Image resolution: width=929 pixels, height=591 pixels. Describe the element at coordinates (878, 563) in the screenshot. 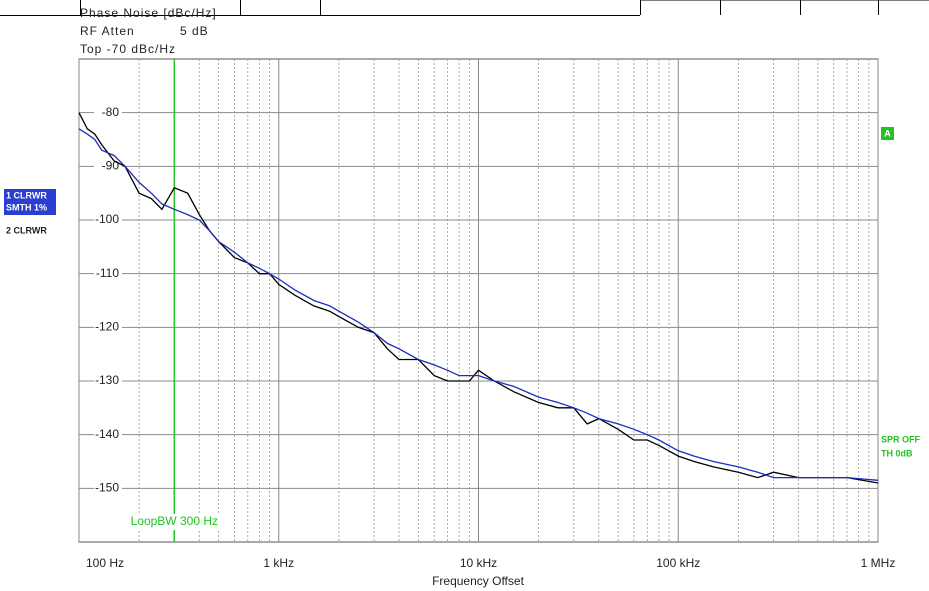

I see `x-tick-label: 1 MHz` at that location.